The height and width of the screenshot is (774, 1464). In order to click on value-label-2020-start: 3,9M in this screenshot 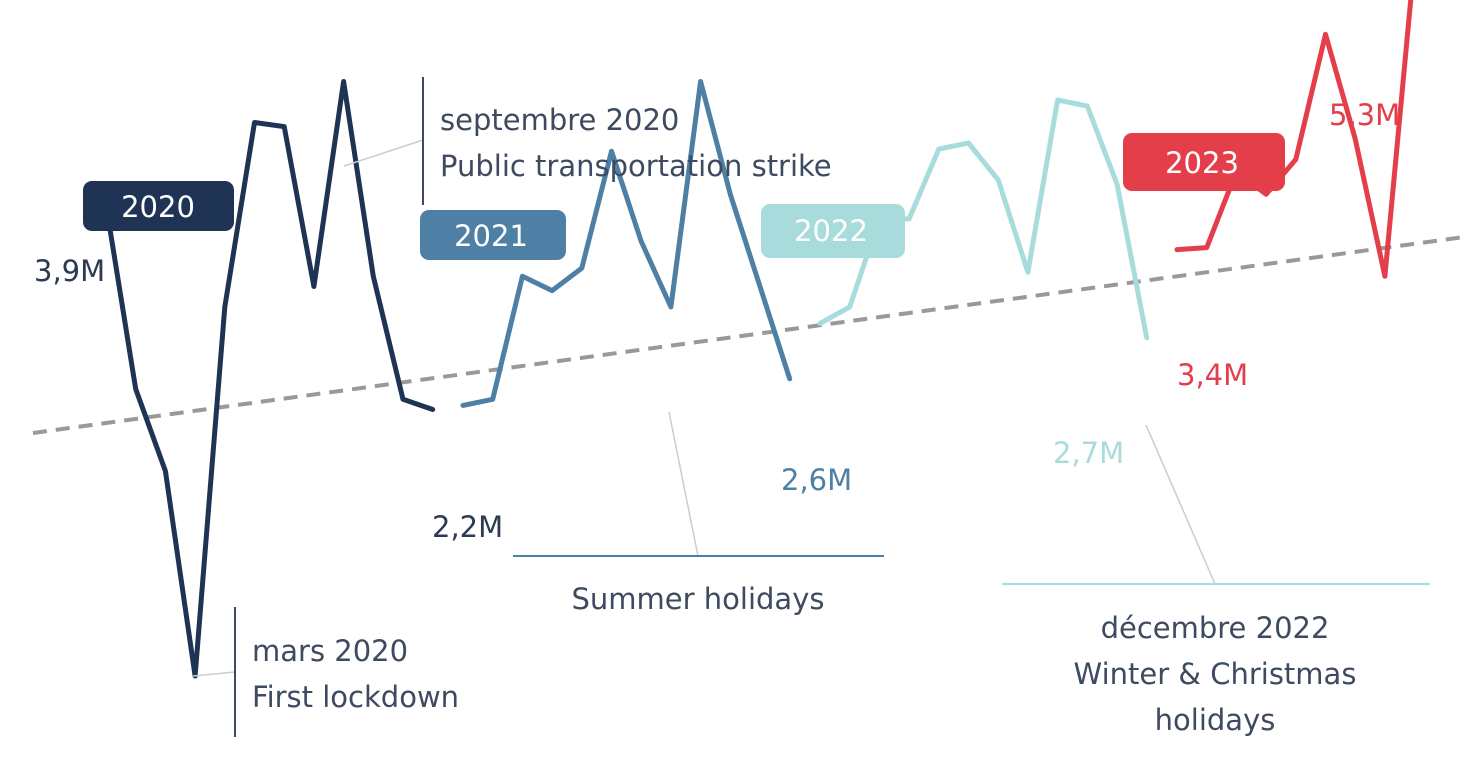, I will do `click(69, 271)`.